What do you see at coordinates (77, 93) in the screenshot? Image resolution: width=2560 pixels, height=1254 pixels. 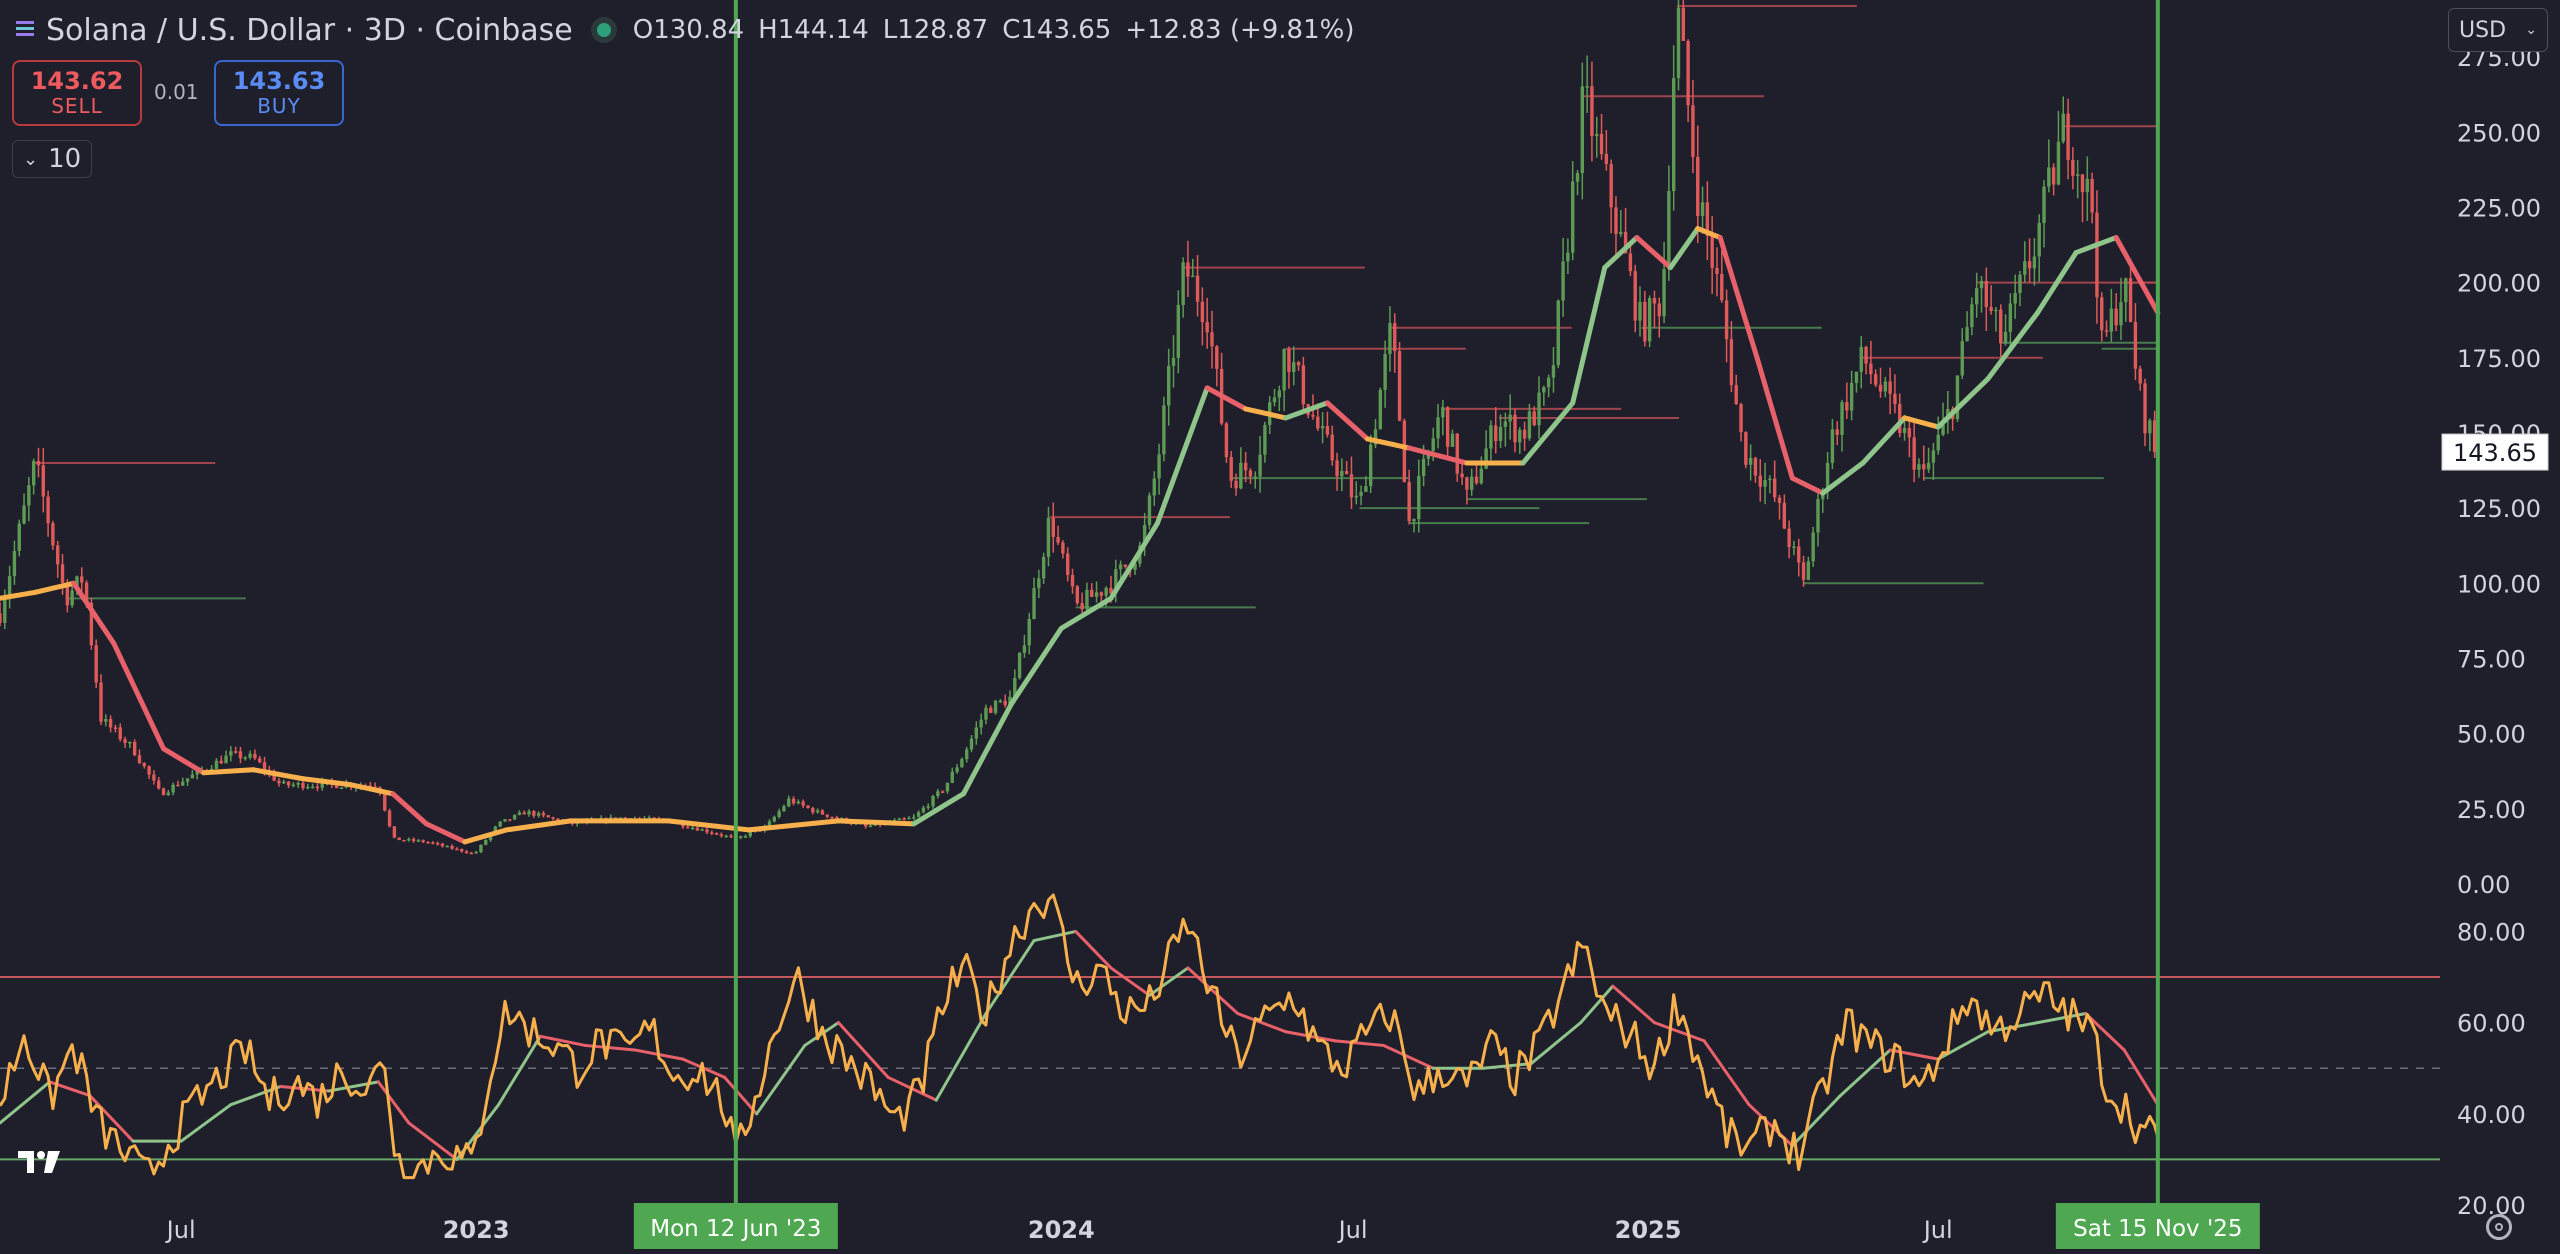 I see `sell-button: 143.62 SELL` at bounding box center [77, 93].